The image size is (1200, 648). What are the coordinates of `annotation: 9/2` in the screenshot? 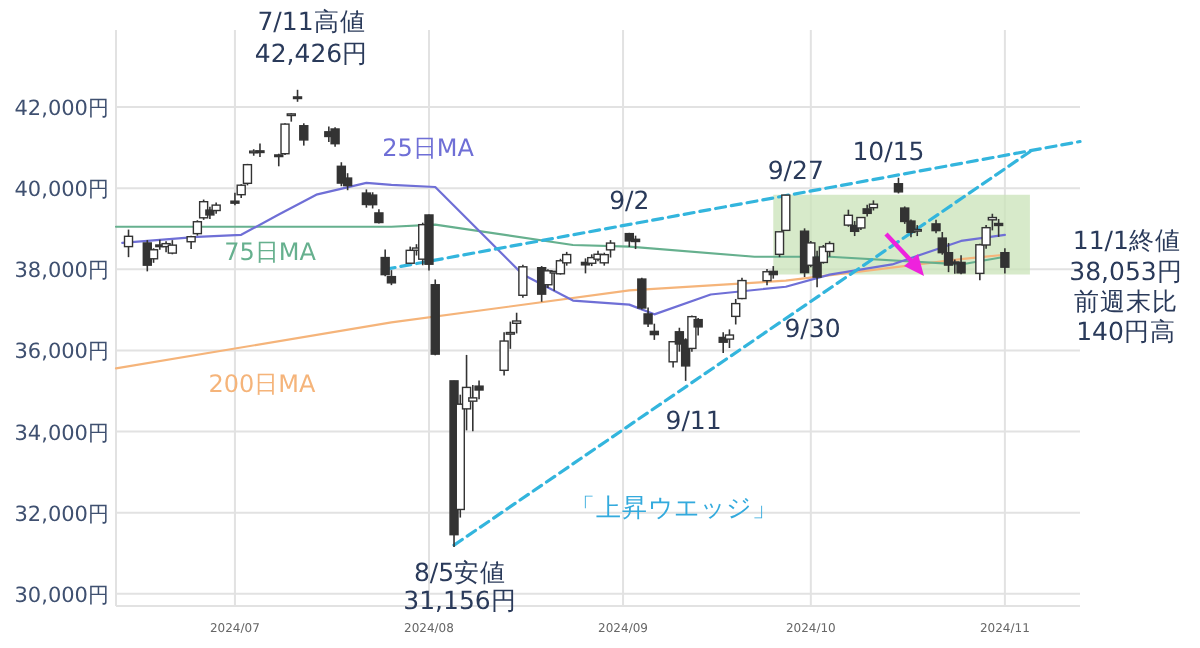 It's located at (629, 199).